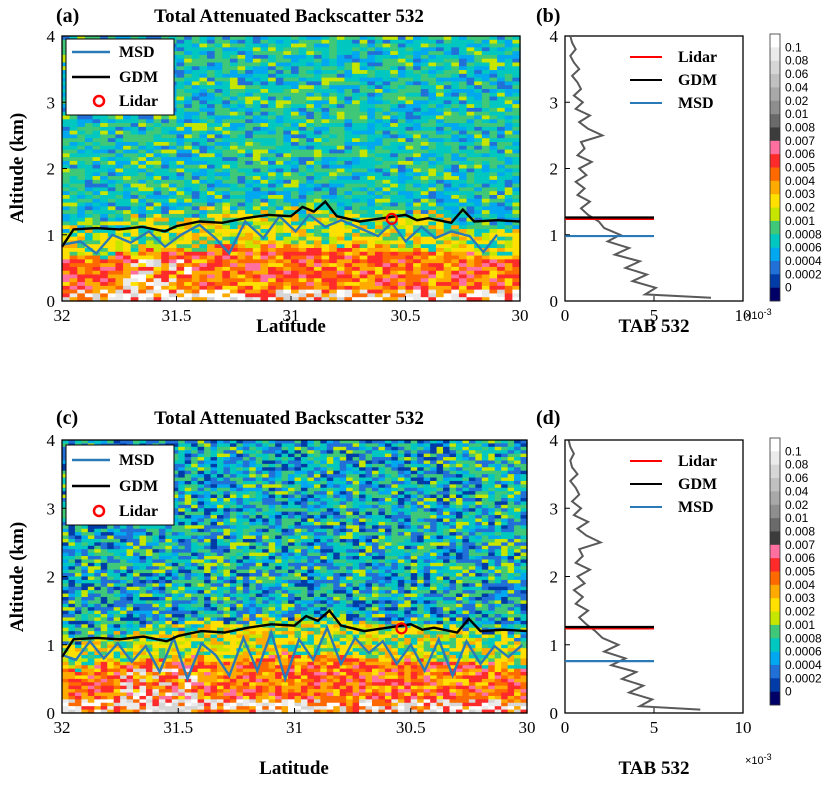 Image resolution: width=832 pixels, height=787 pixels. Describe the element at coordinates (775, 175) in the screenshot. I see `colorbar-swatch` at that location.